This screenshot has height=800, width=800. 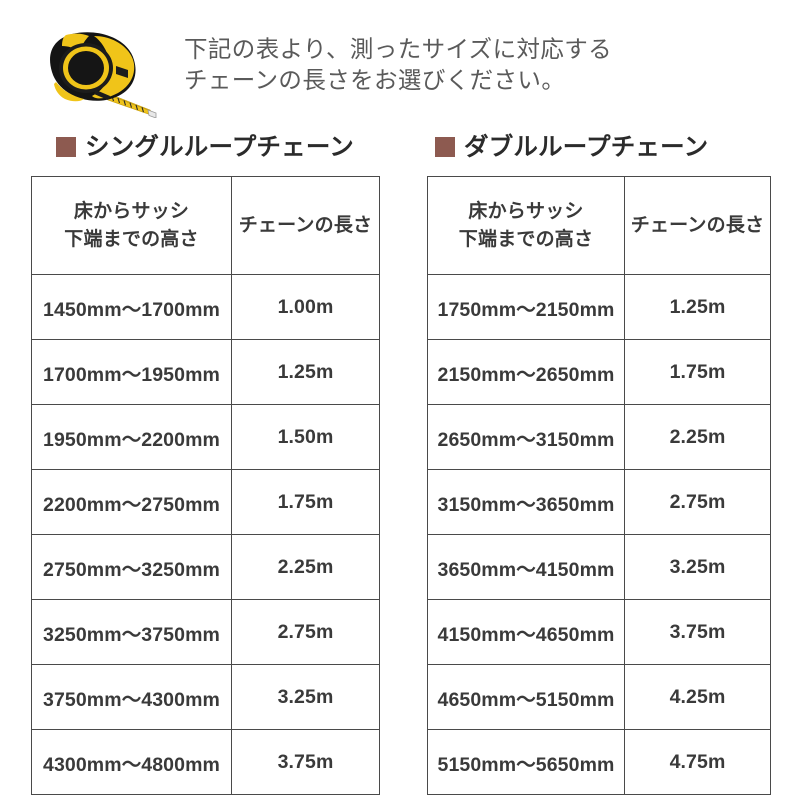 I want to click on table-row: 1950mm〜2200mm 1.50m, so click(x=205, y=437).